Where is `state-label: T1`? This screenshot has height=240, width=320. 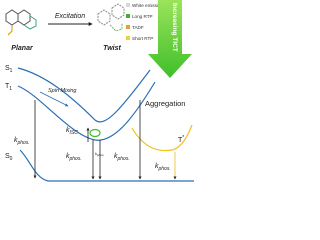
state-label: T1 is located at coordinates (8, 87).